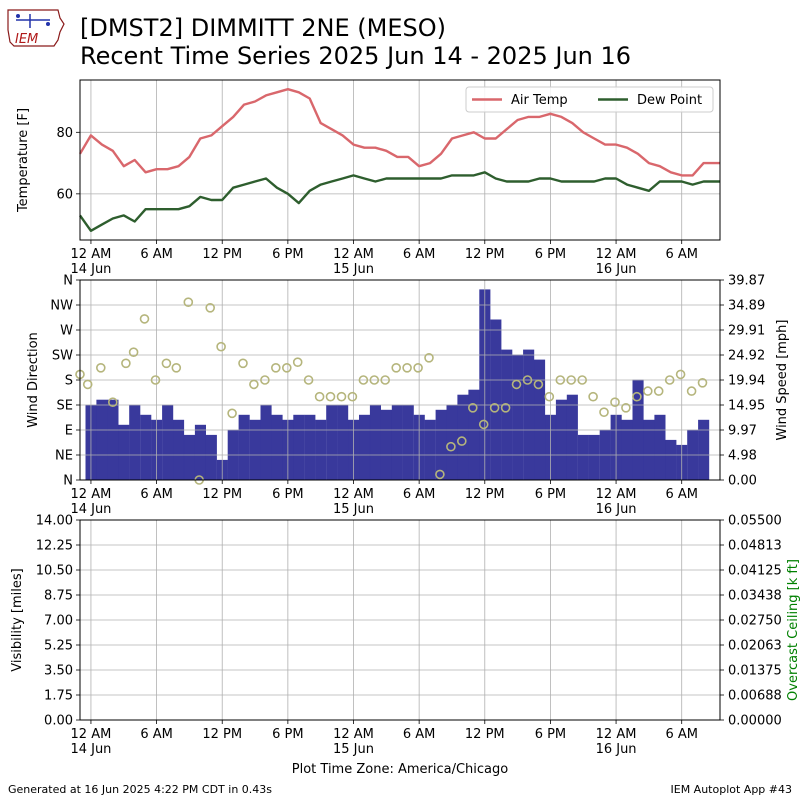 Image resolution: width=800 pixels, height=800 pixels. I want to click on dew-point-line, so click(399, 202).